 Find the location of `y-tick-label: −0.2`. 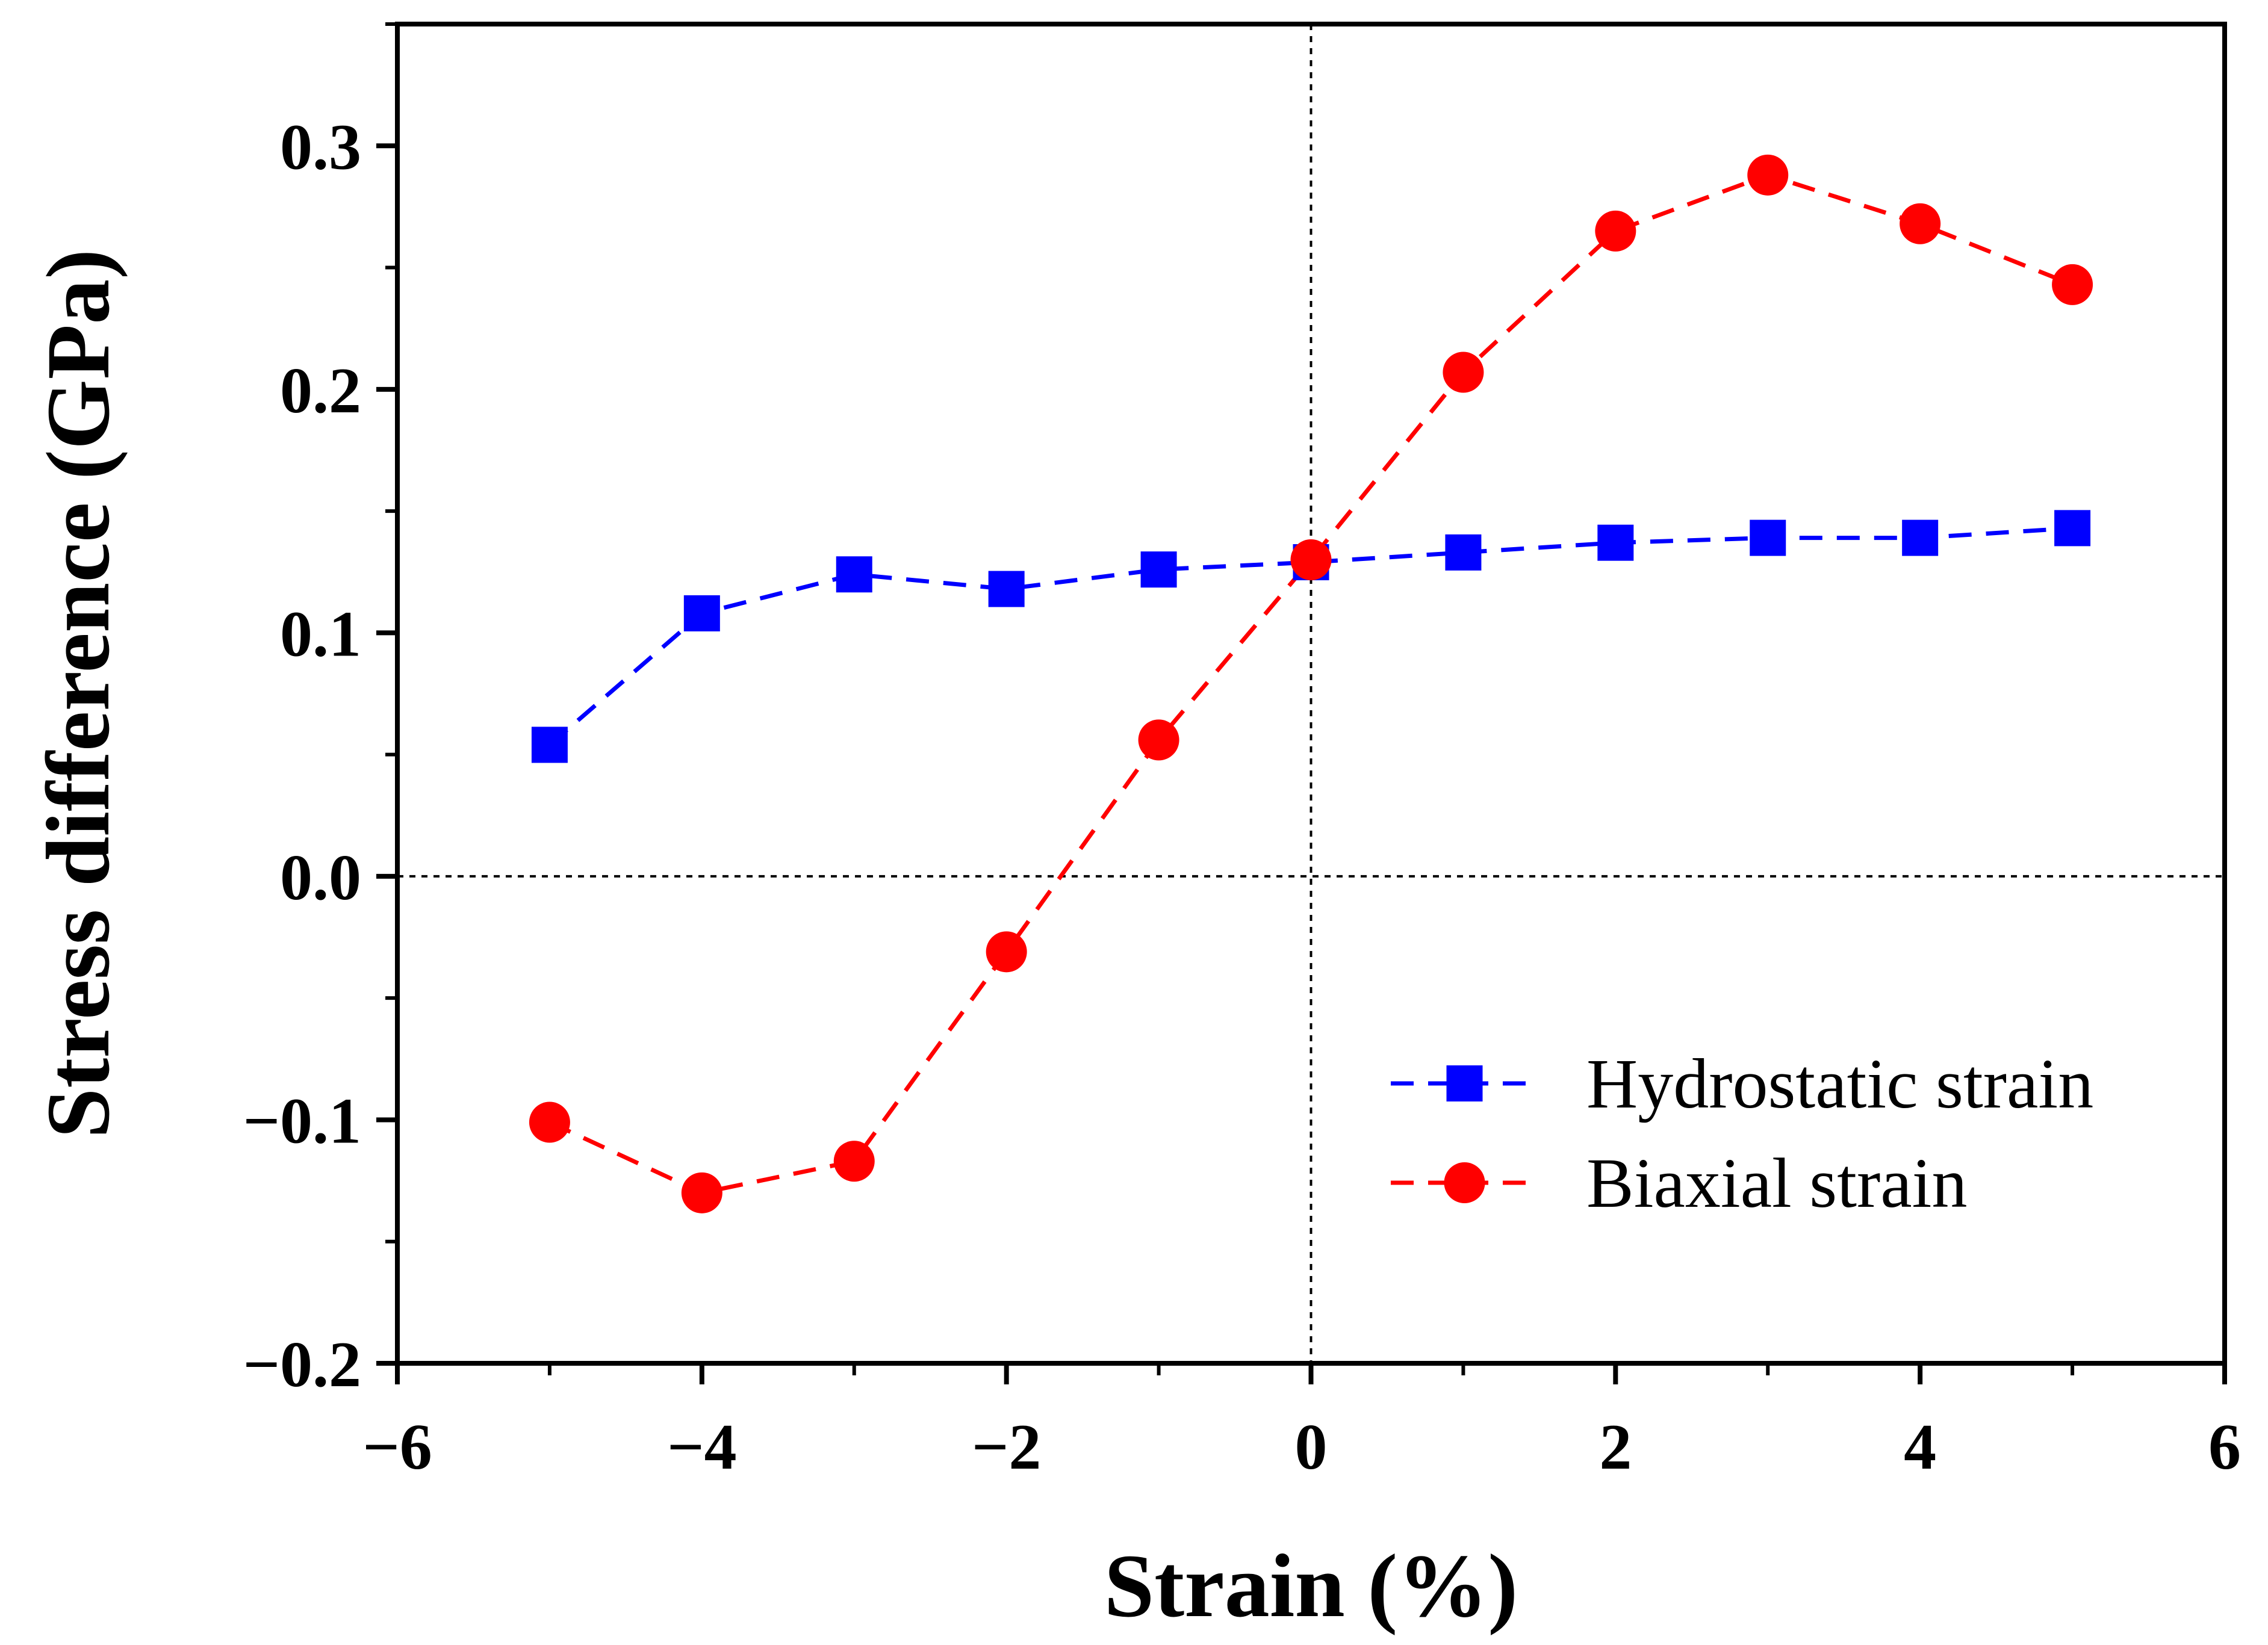

y-tick-label: −0.2 is located at coordinates (302, 1365).